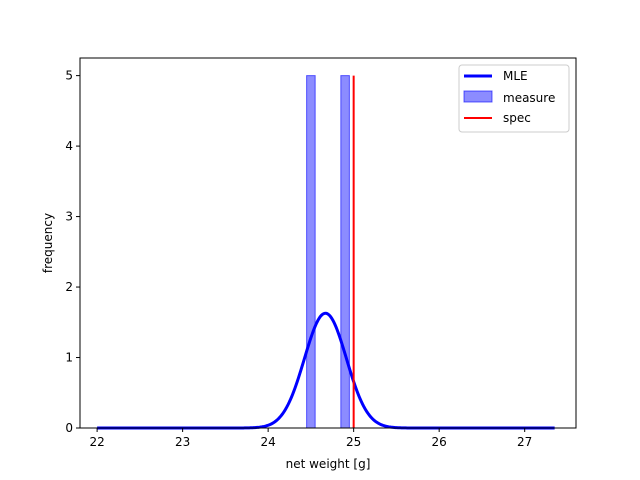 Image resolution: width=640 pixels, height=480 pixels. What do you see at coordinates (517, 118) in the screenshot?
I see `legend-label-spec: spec` at bounding box center [517, 118].